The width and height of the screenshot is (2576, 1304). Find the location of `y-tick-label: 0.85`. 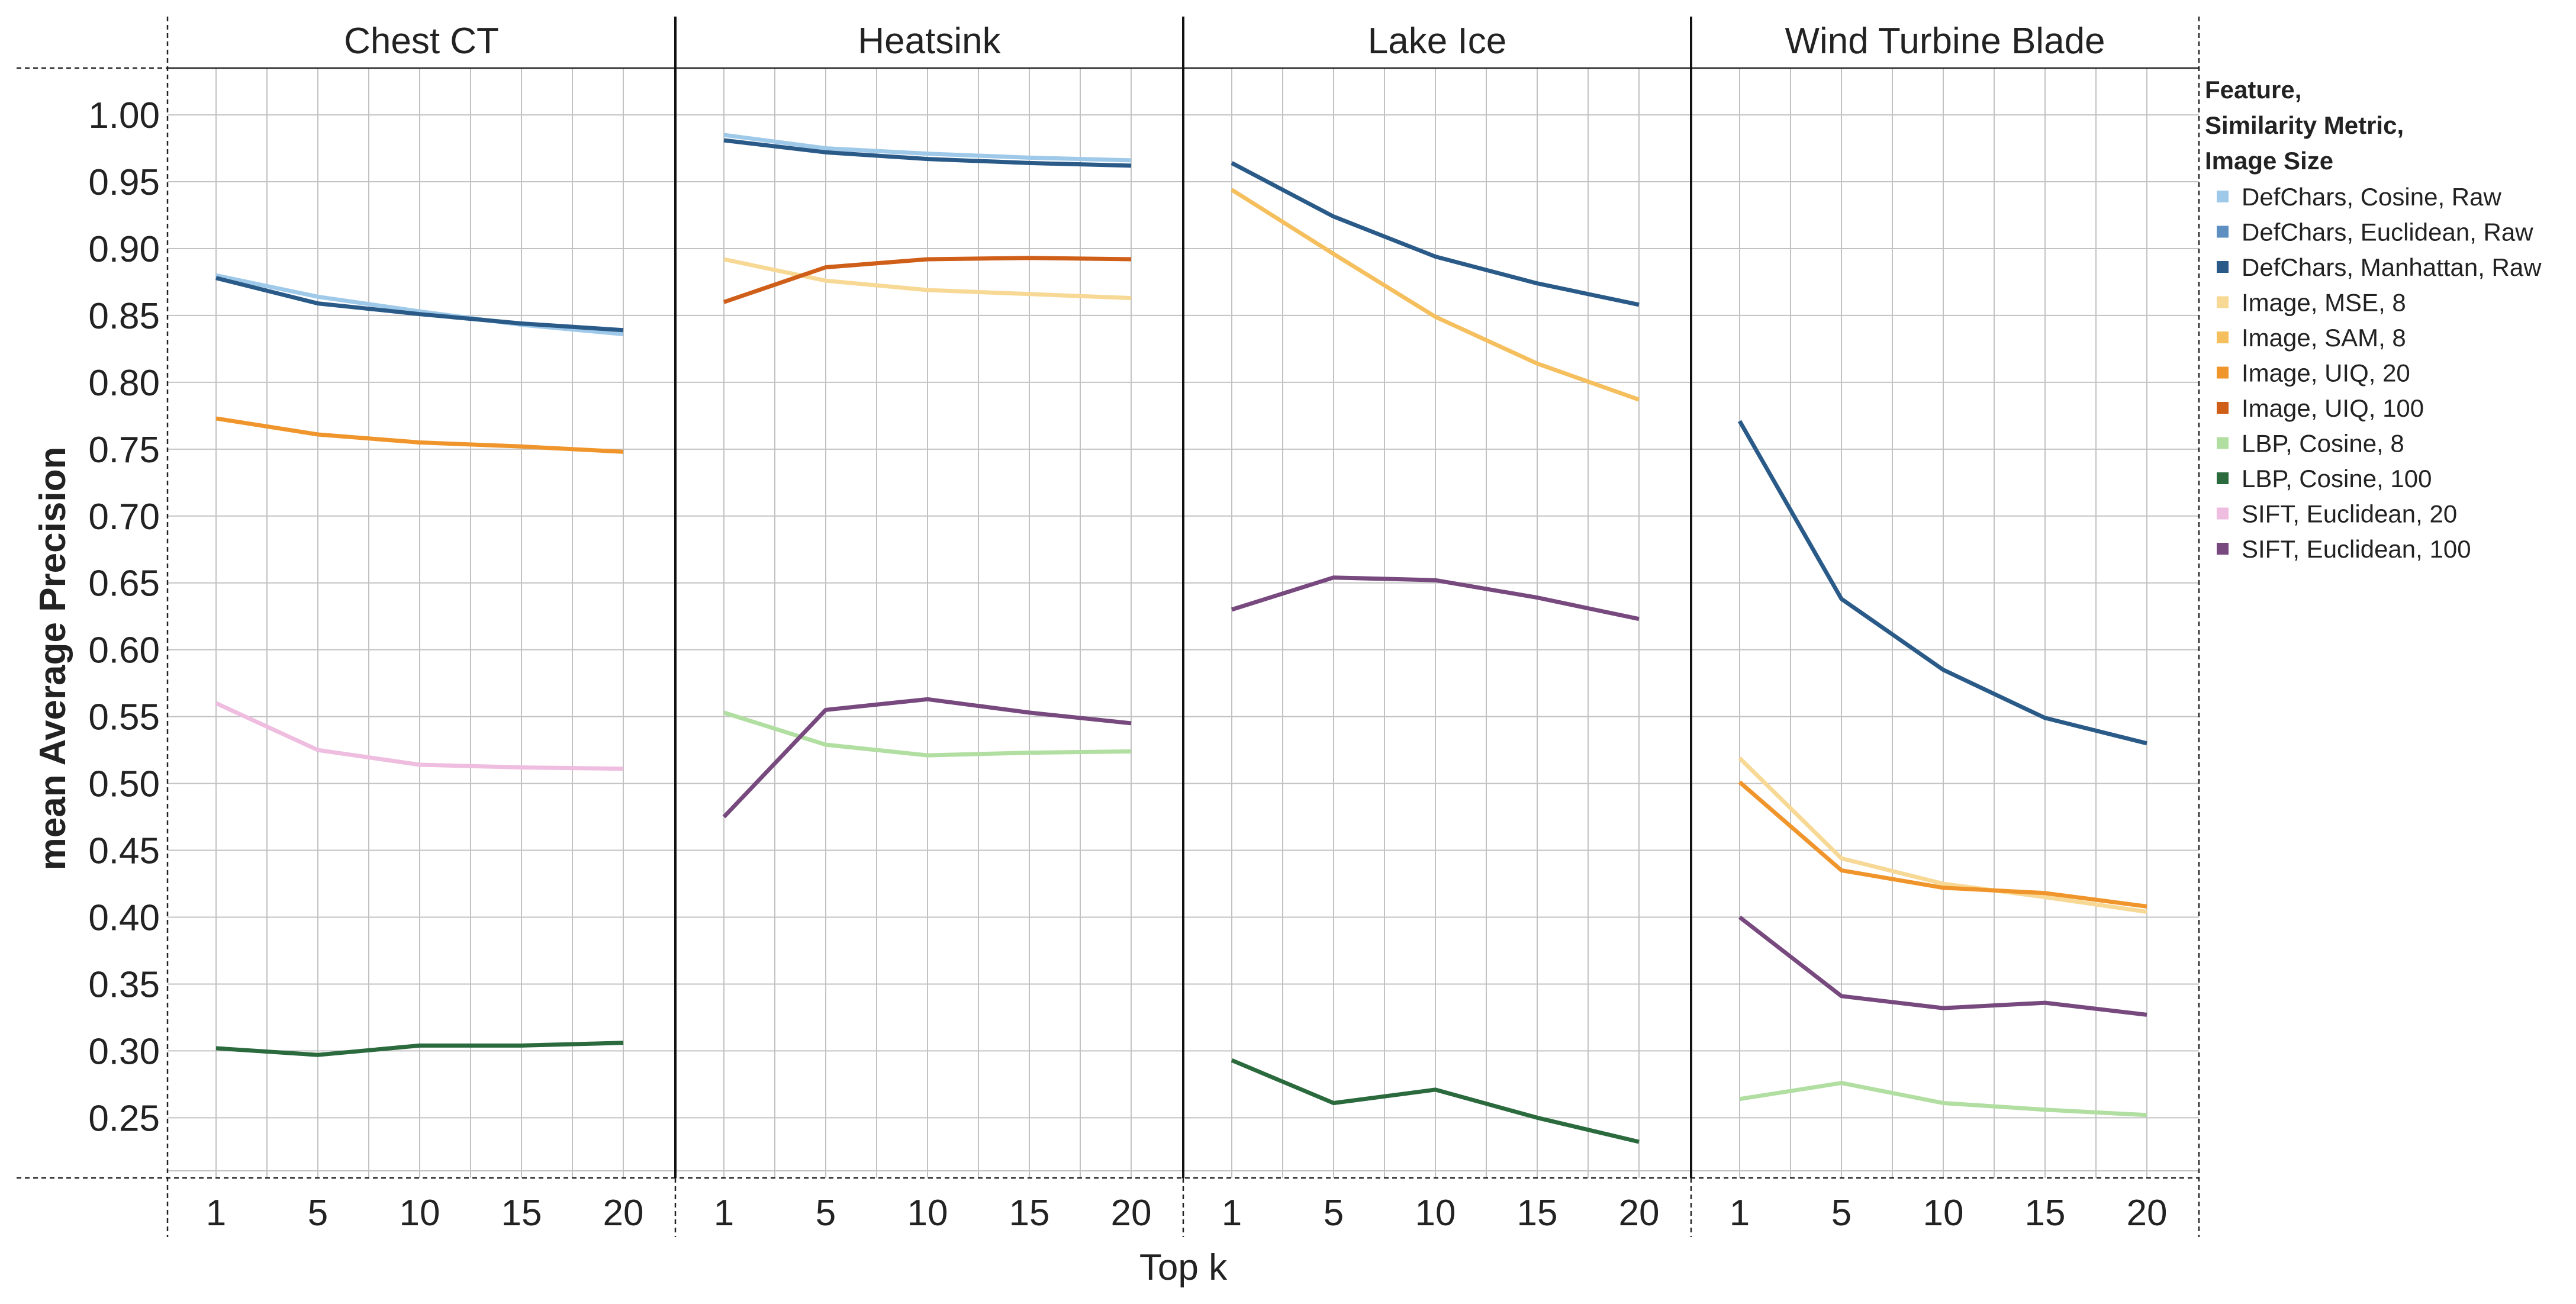

y-tick-label: 0.85 is located at coordinates (124, 316).